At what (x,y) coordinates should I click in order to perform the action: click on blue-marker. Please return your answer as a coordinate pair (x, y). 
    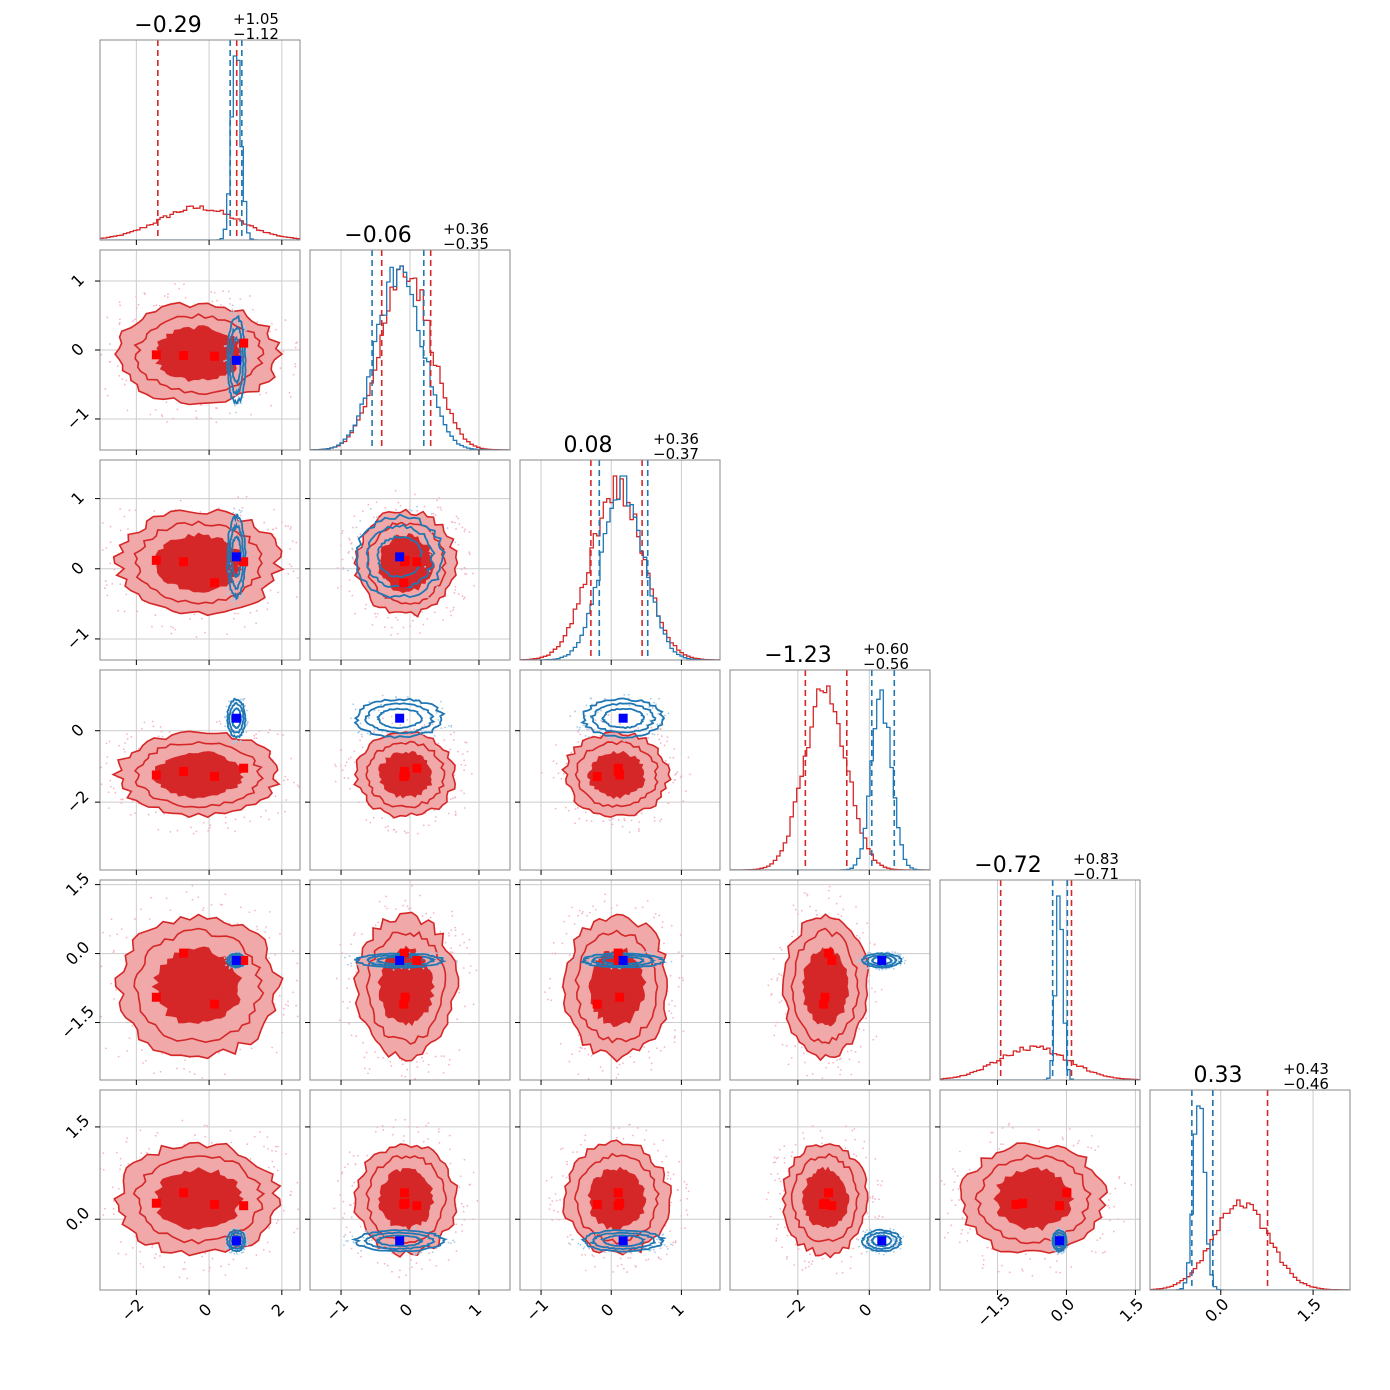
    Looking at the image, I should click on (400, 557).